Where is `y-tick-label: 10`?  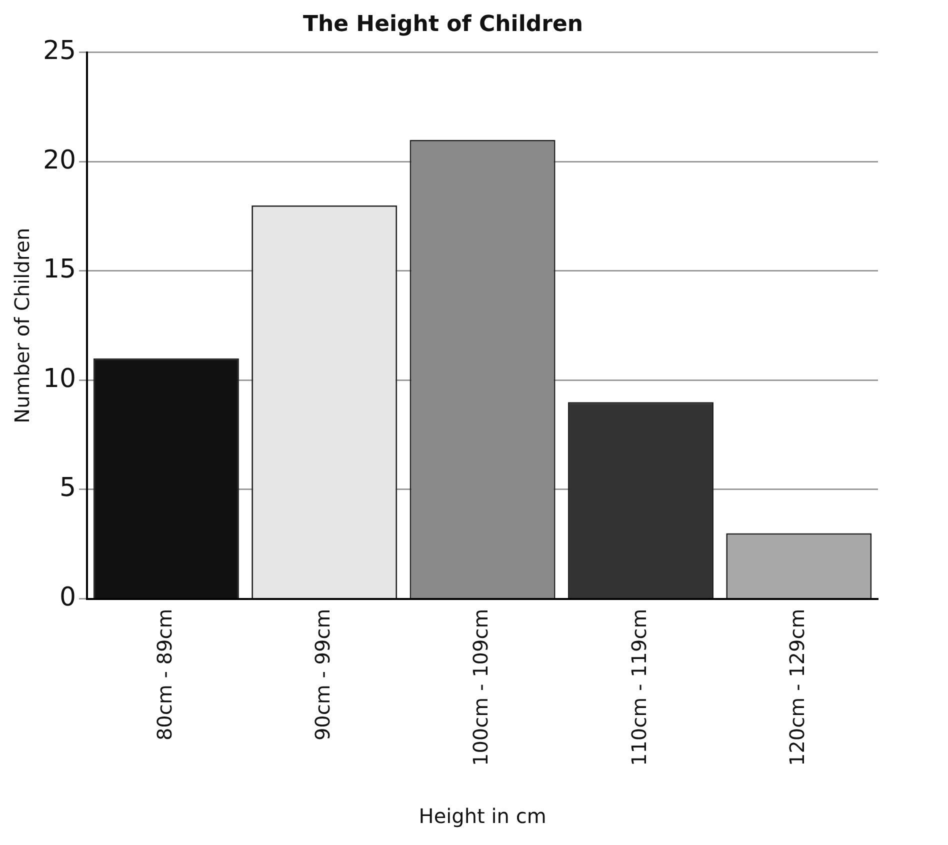 y-tick-label: 10 is located at coordinates (59, 379).